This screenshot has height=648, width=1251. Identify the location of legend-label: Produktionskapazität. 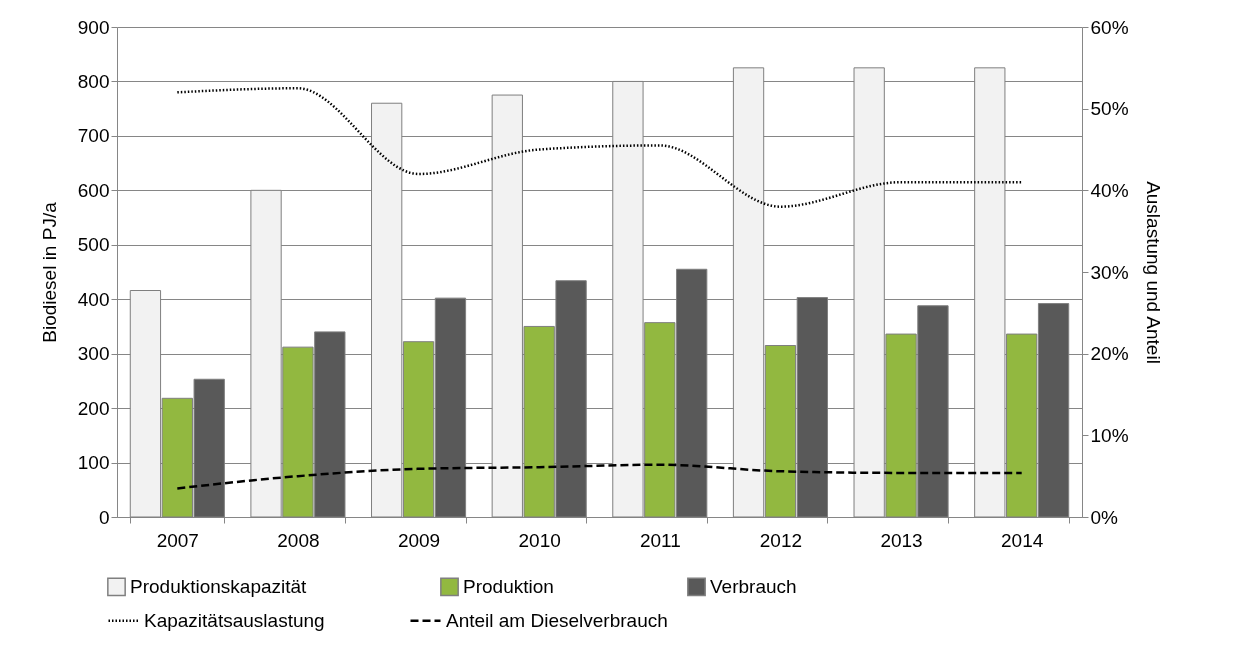
(219, 586).